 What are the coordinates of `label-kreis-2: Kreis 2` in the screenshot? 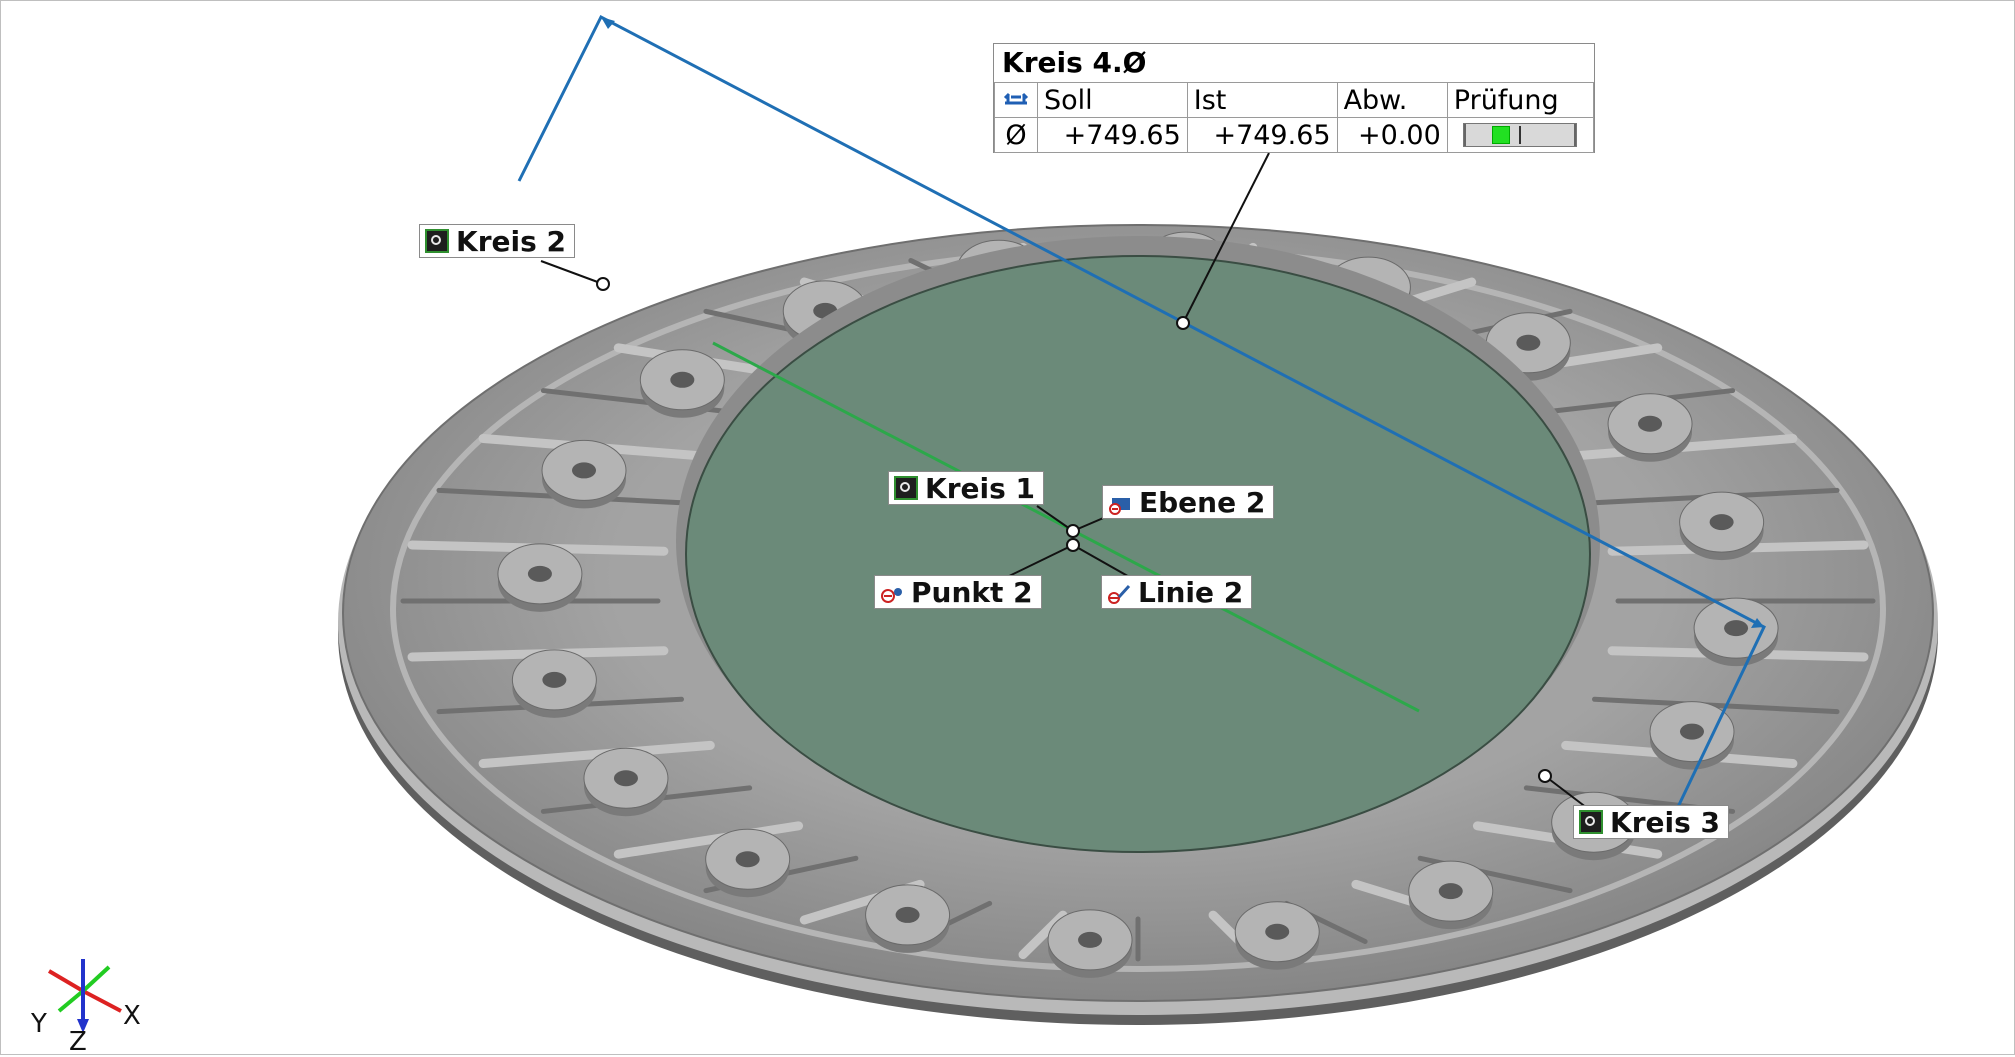 It's located at (497, 241).